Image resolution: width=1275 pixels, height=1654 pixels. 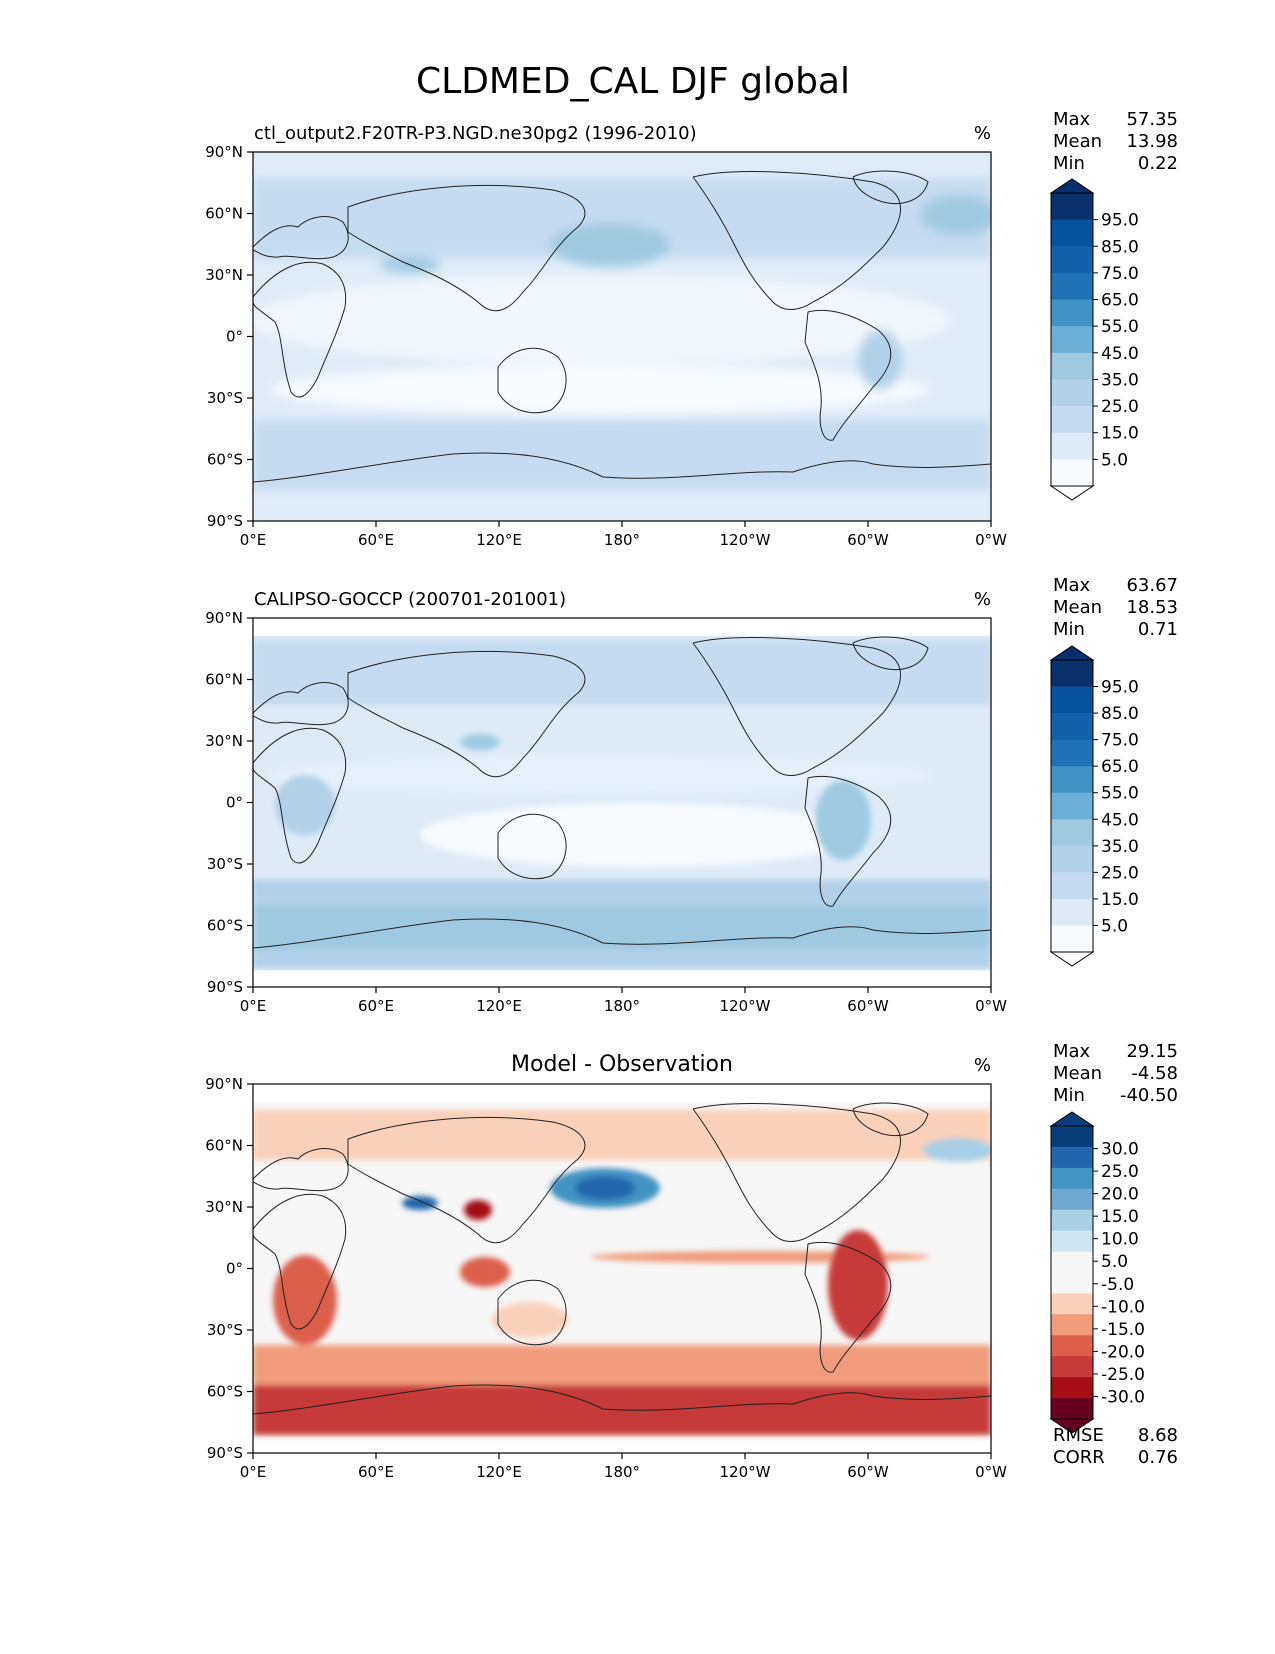 What do you see at coordinates (633, 81) in the screenshot?
I see `figure-title: CLDMED_CAL DJF global` at bounding box center [633, 81].